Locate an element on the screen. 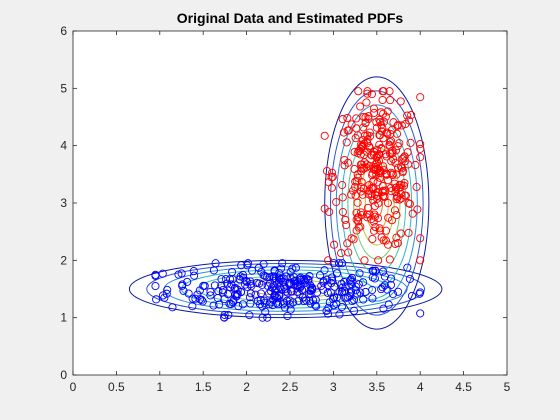  x-tick-label: 3 is located at coordinates (333, 387).